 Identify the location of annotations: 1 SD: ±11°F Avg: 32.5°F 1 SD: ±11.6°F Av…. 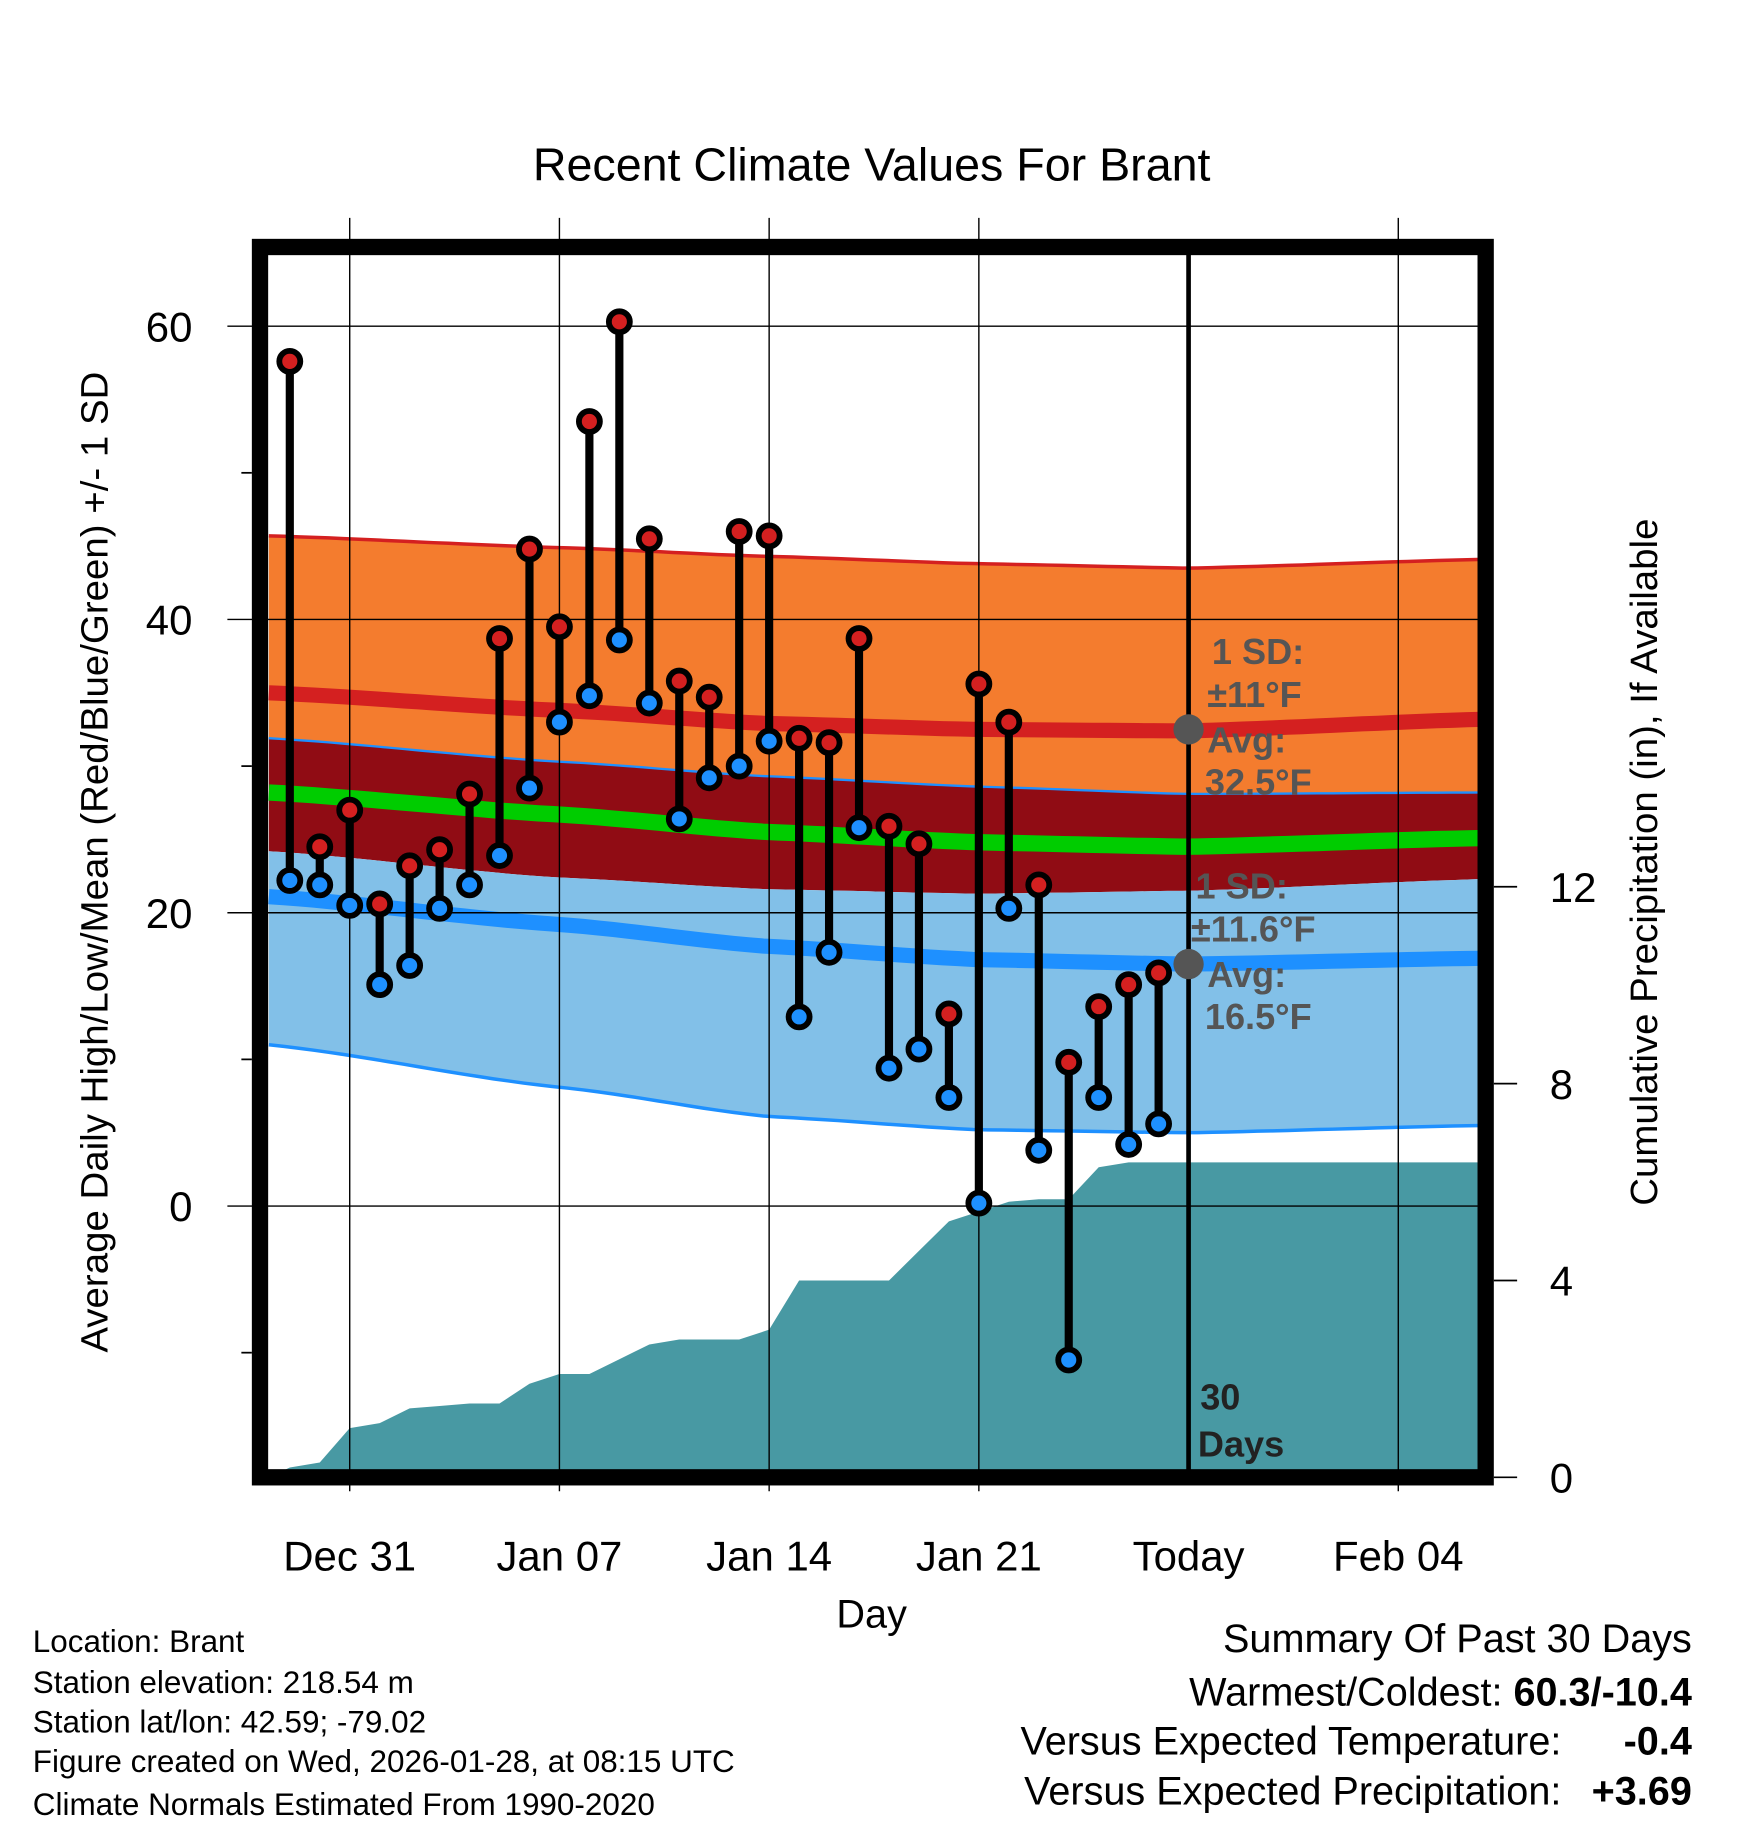
(1253, 1047).